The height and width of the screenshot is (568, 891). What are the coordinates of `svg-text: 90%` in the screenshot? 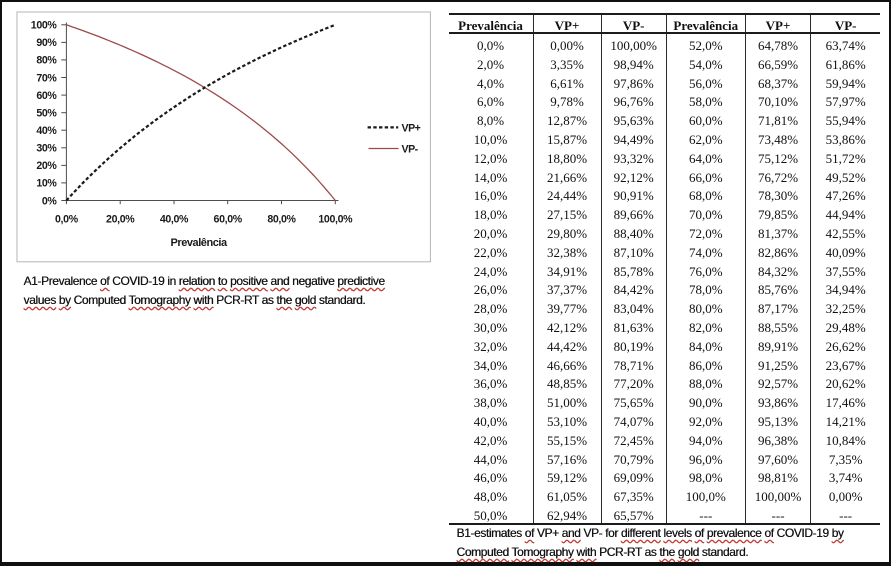 It's located at (46, 43).